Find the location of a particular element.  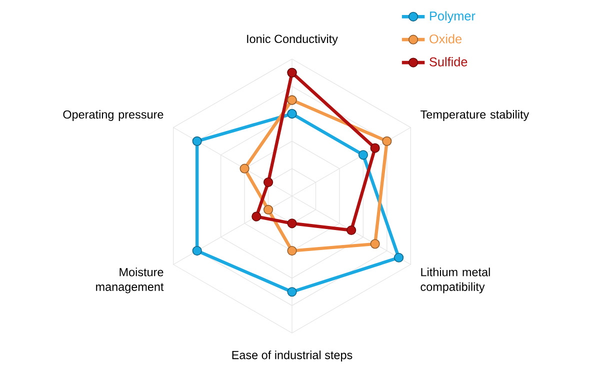

legend-label: Polymer is located at coordinates (453, 17).